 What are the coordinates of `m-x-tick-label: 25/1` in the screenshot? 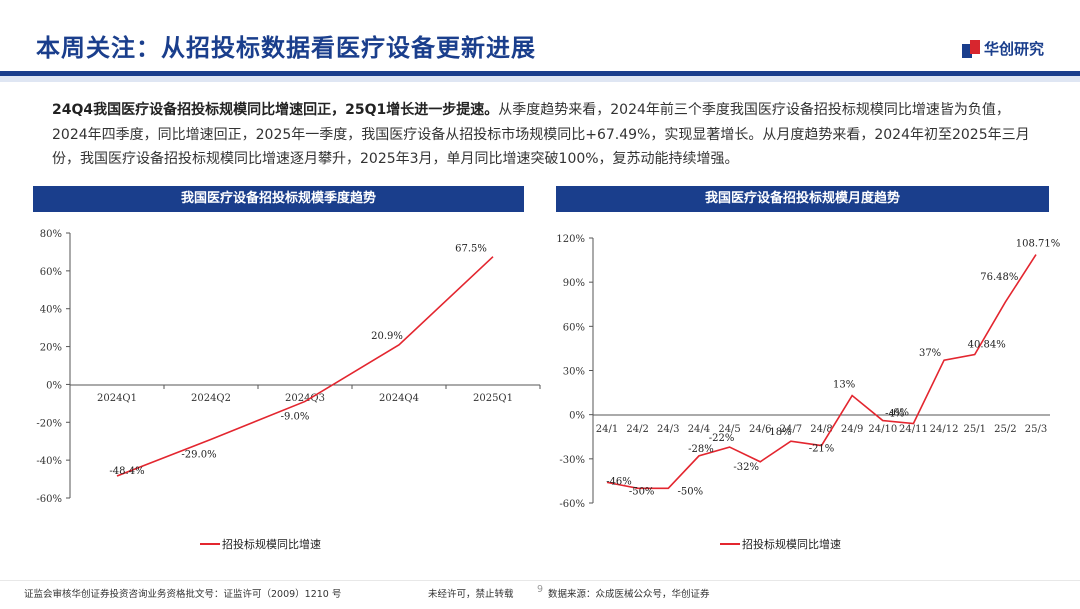 It's located at (974, 429).